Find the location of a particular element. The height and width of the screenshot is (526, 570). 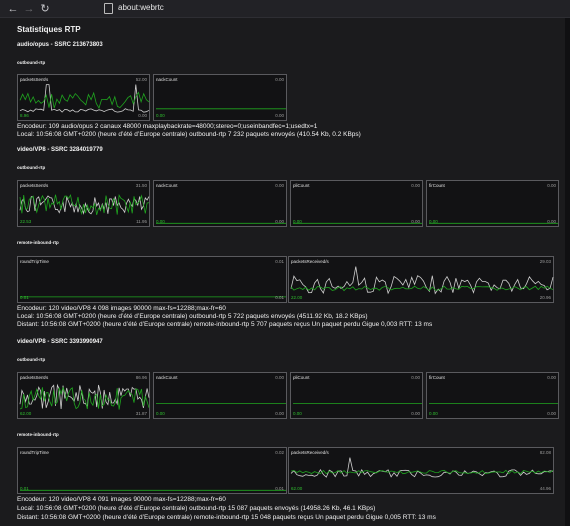

graph-max: 82.08 is located at coordinates (545, 452).